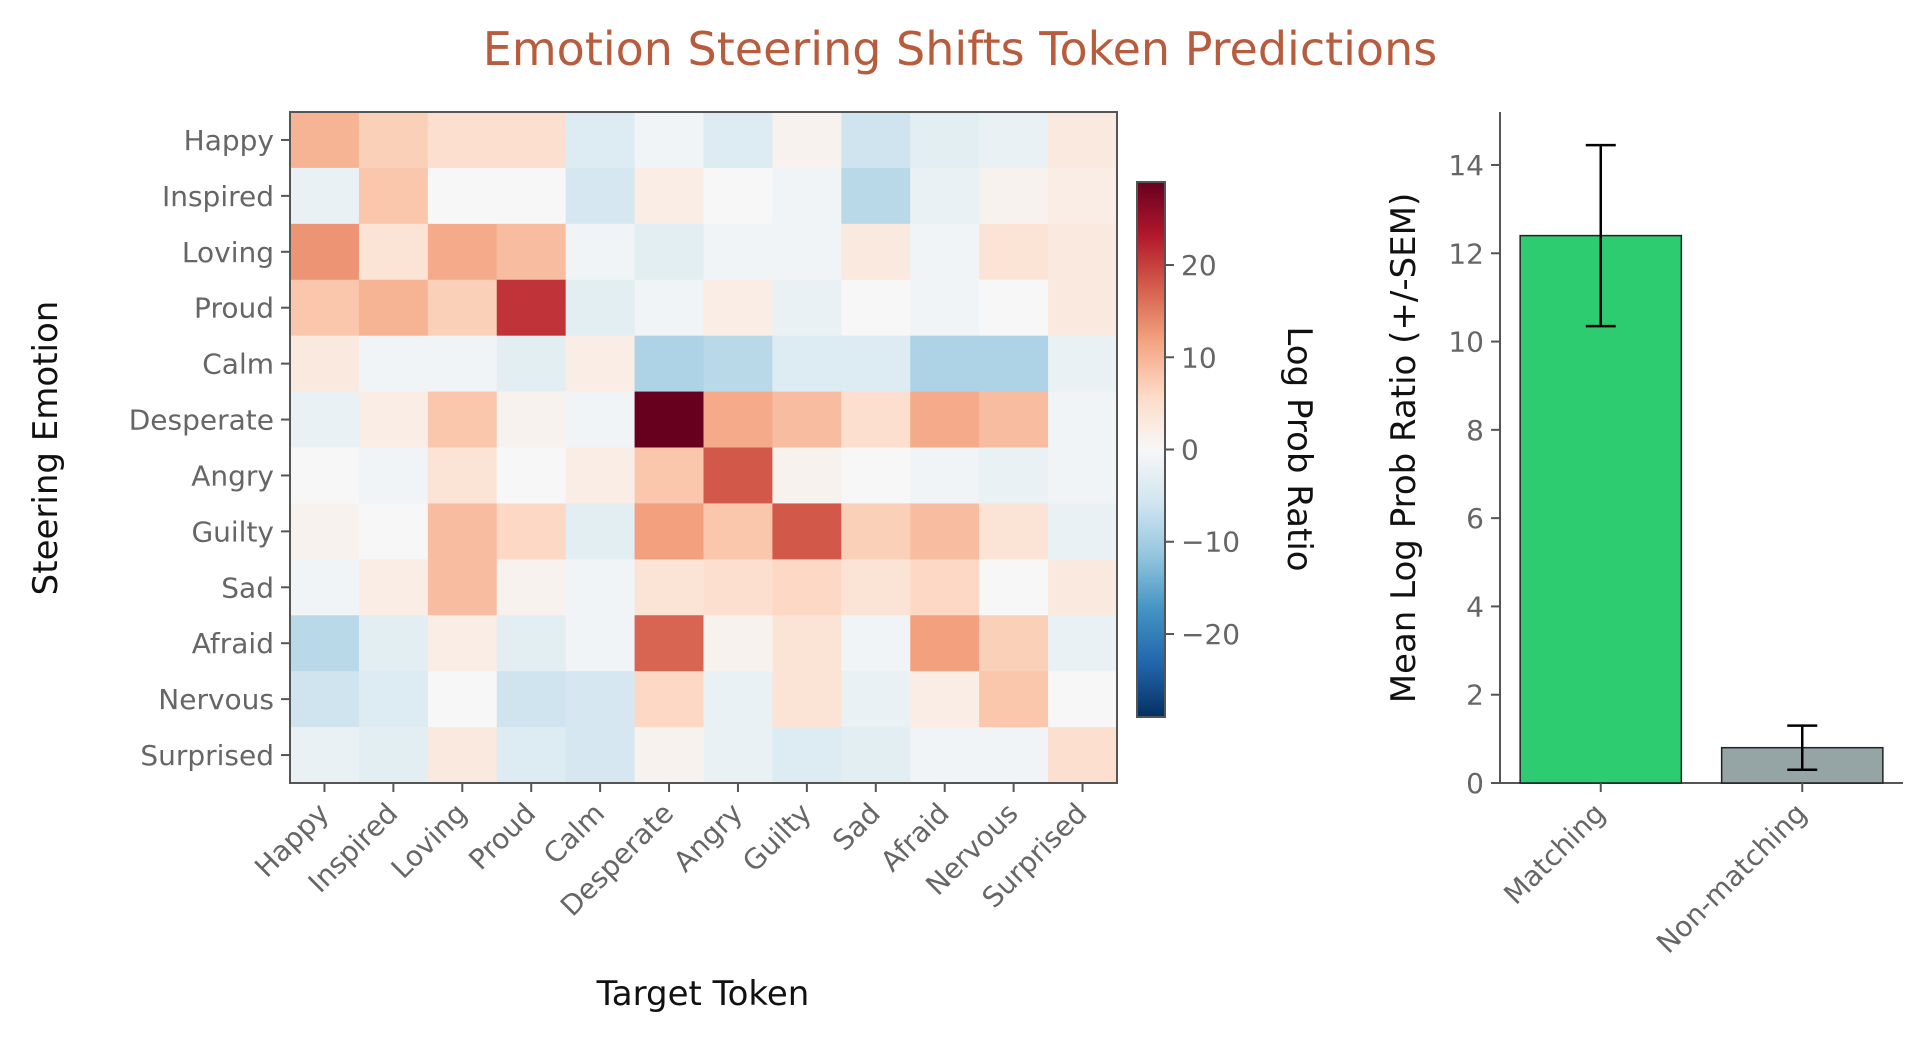 This screenshot has height=1041, width=1920. What do you see at coordinates (218, 196) in the screenshot?
I see `heatmap-y-tick-label: Inspired` at bounding box center [218, 196].